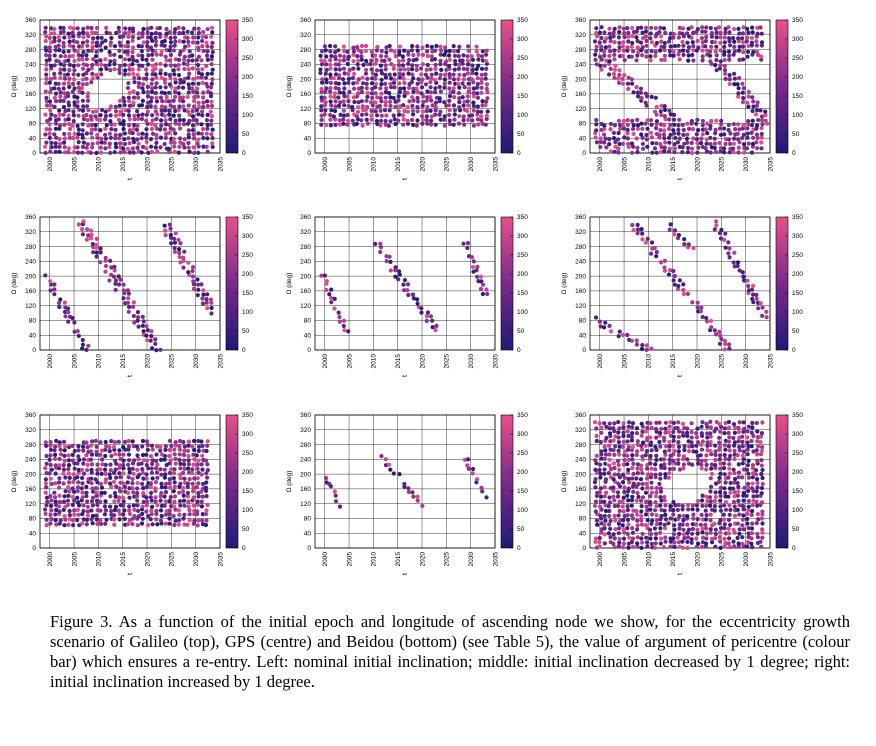 This screenshot has height=746, width=876. What do you see at coordinates (521, 331) in the screenshot?
I see `colour-bar-label: 50` at bounding box center [521, 331].